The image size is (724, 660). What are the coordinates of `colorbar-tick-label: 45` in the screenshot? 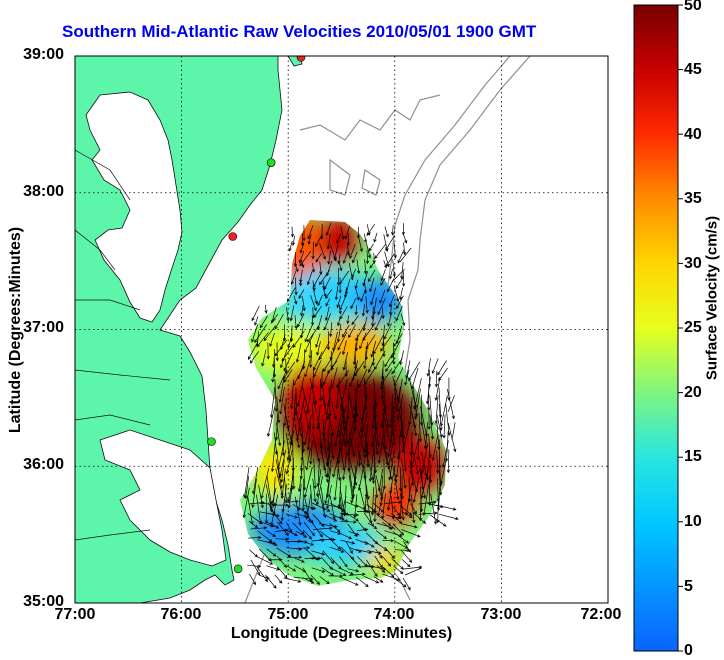 It's located at (693, 69).